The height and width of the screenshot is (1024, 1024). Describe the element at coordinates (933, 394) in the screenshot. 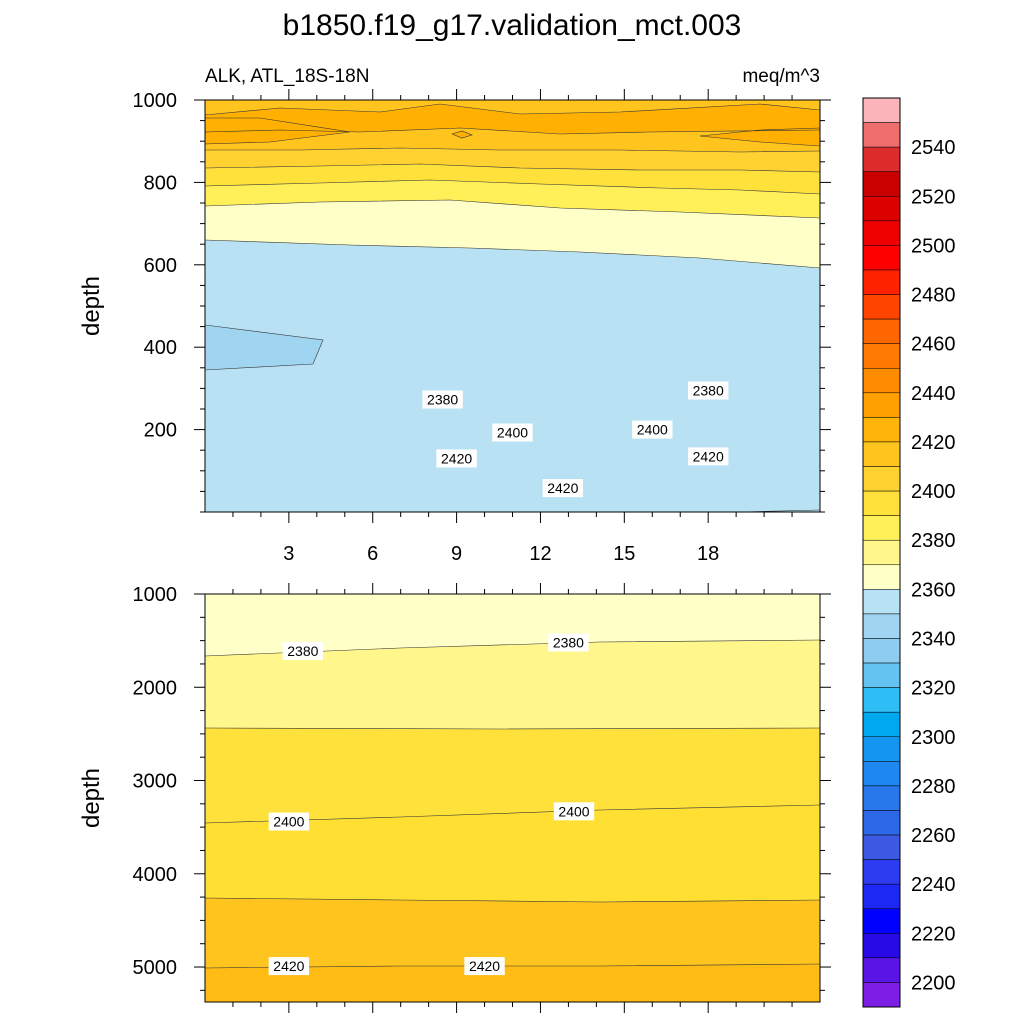

I see `colorbar-label: 2440` at that location.